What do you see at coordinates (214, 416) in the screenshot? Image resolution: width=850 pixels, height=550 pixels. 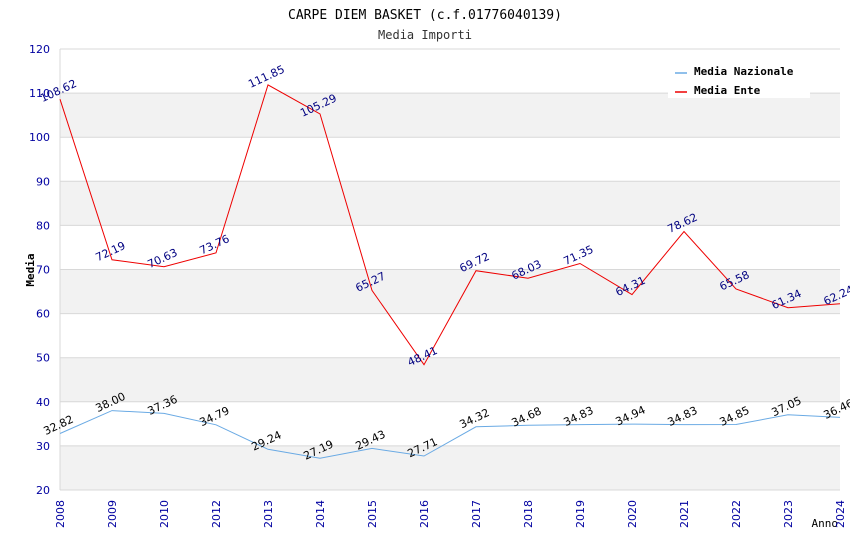 I see `data-label: 34.79` at bounding box center [214, 416].